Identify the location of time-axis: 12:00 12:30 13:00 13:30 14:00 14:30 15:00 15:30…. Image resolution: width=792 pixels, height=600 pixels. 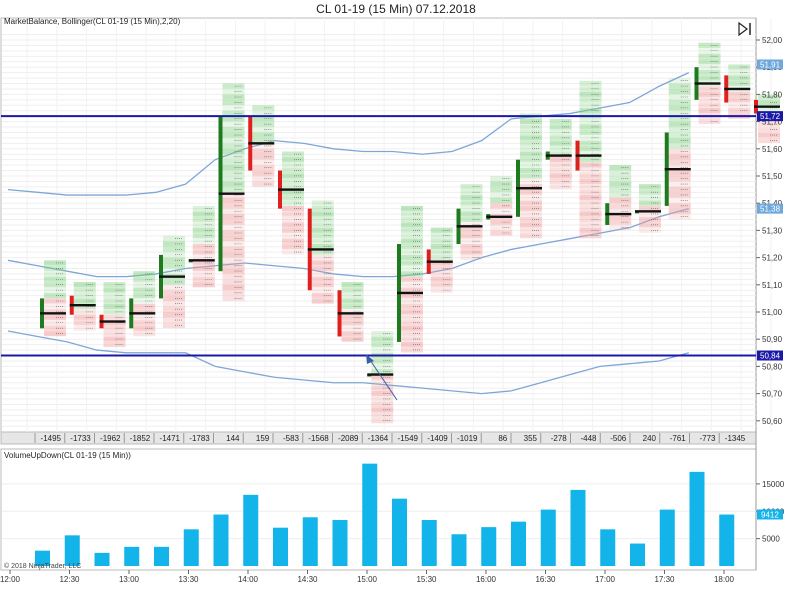
(367, 577).